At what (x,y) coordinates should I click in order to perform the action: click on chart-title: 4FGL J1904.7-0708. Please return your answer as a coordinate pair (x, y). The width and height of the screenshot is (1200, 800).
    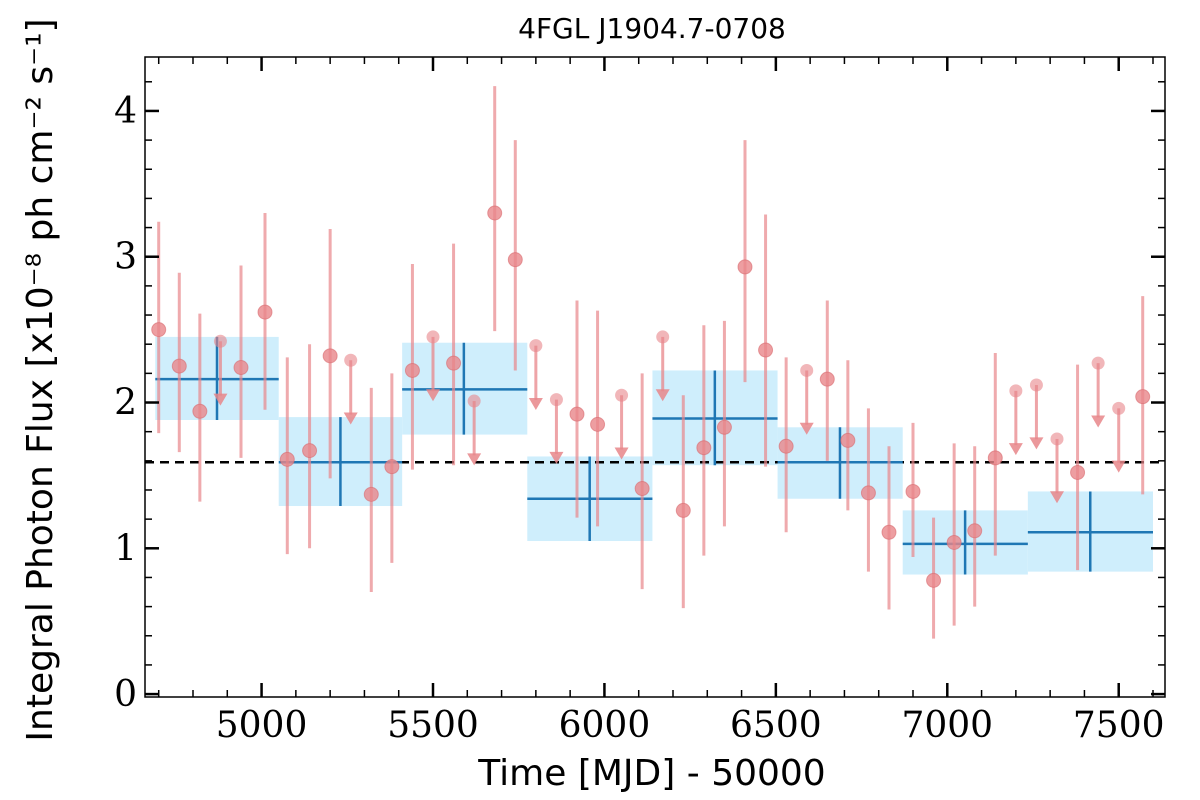
    Looking at the image, I should click on (652, 28).